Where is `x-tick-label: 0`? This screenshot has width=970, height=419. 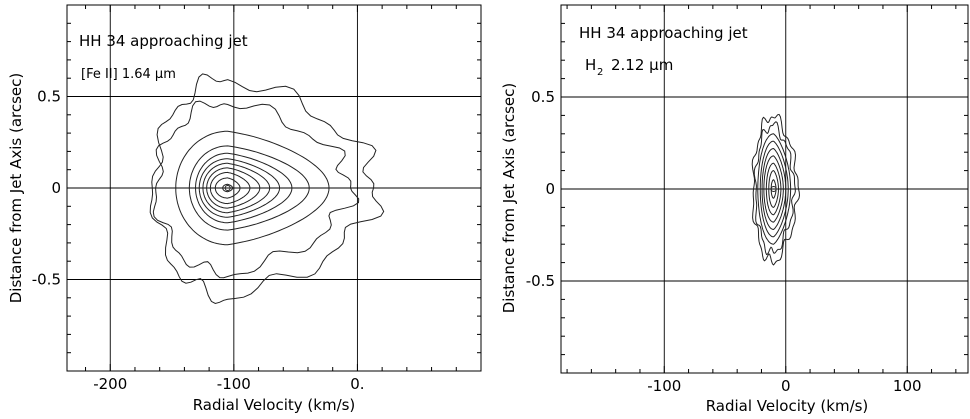 x-tick-label: 0 is located at coordinates (786, 386).